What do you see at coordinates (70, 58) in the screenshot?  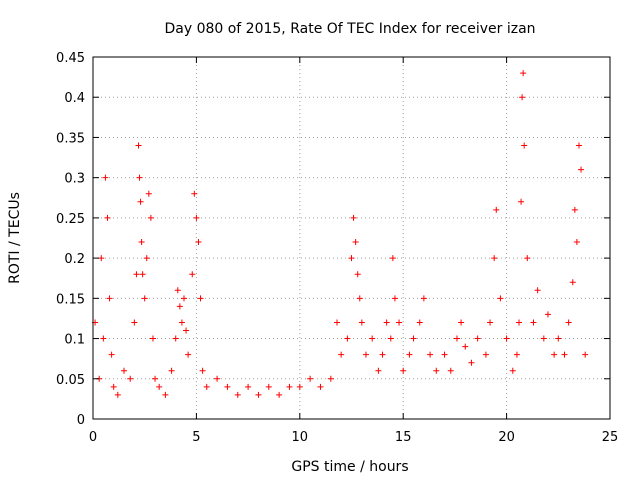 I see `y-tick-label: 0.45` at bounding box center [70, 58].